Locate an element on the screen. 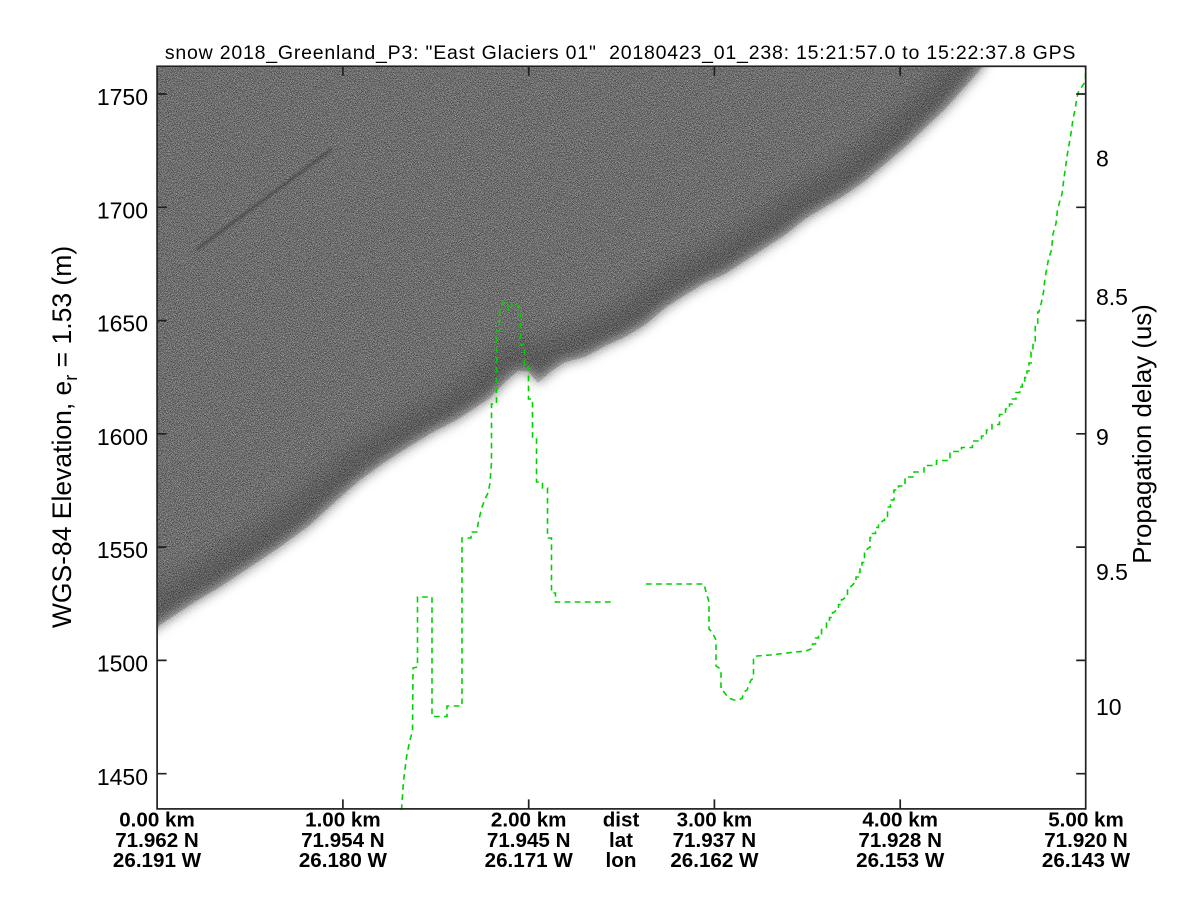  svg-text:WGS-84 Elevation, er = 1.53 (m: WGS-84 Elevation, er = 1.53 (m) is located at coordinates (64, 437).